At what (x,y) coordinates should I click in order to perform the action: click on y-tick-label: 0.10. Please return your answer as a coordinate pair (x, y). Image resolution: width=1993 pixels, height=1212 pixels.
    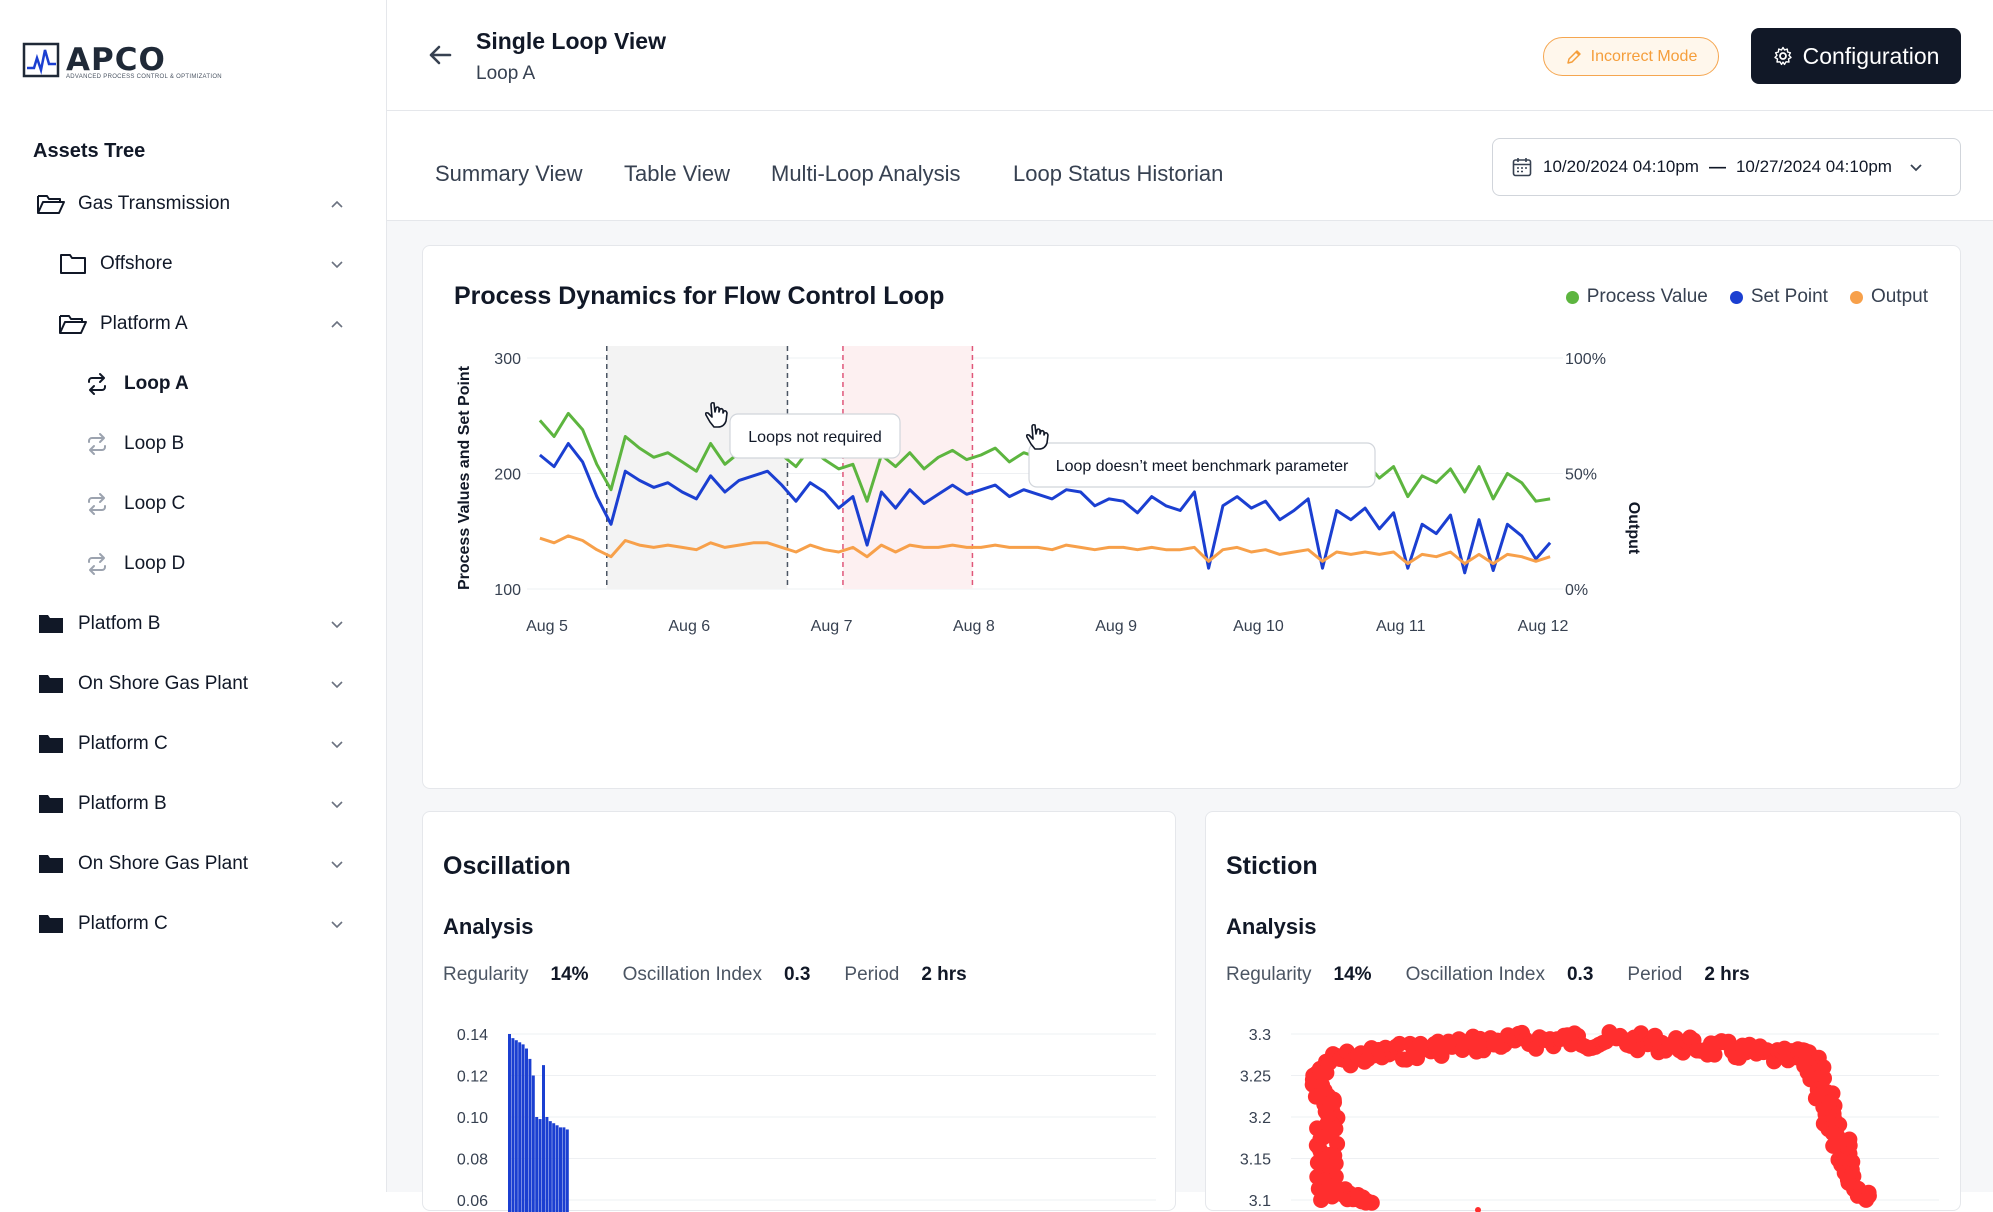
    Looking at the image, I should click on (472, 1118).